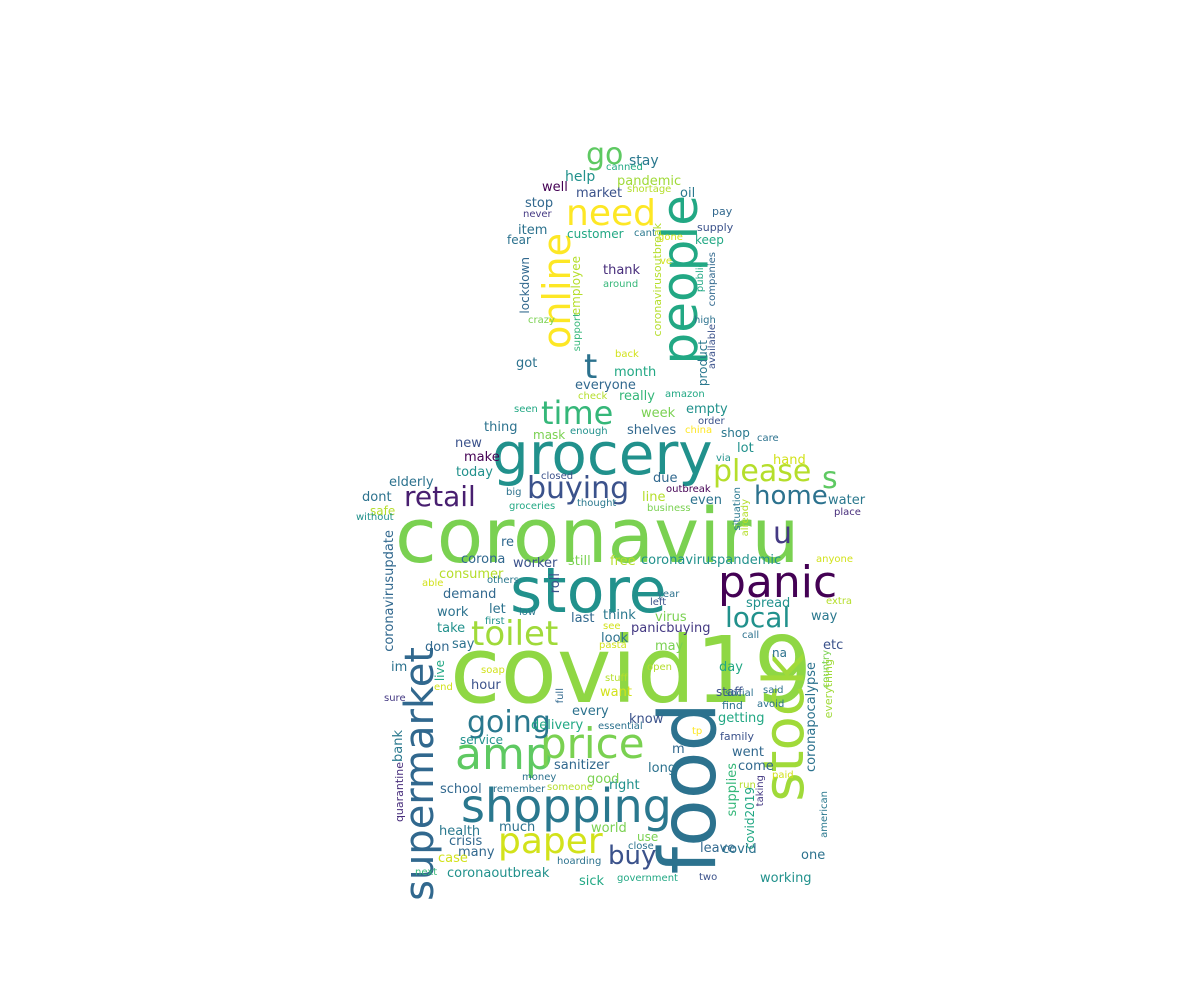 The height and width of the screenshot is (1000, 1200). I want to click on word-come: come, so click(756, 766).